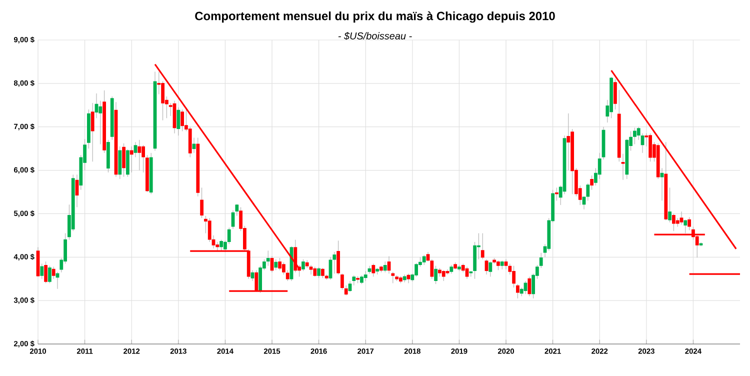  What do you see at coordinates (375, 36) in the screenshot?
I see `chart-subtitle: - $US/boisseau -` at bounding box center [375, 36].